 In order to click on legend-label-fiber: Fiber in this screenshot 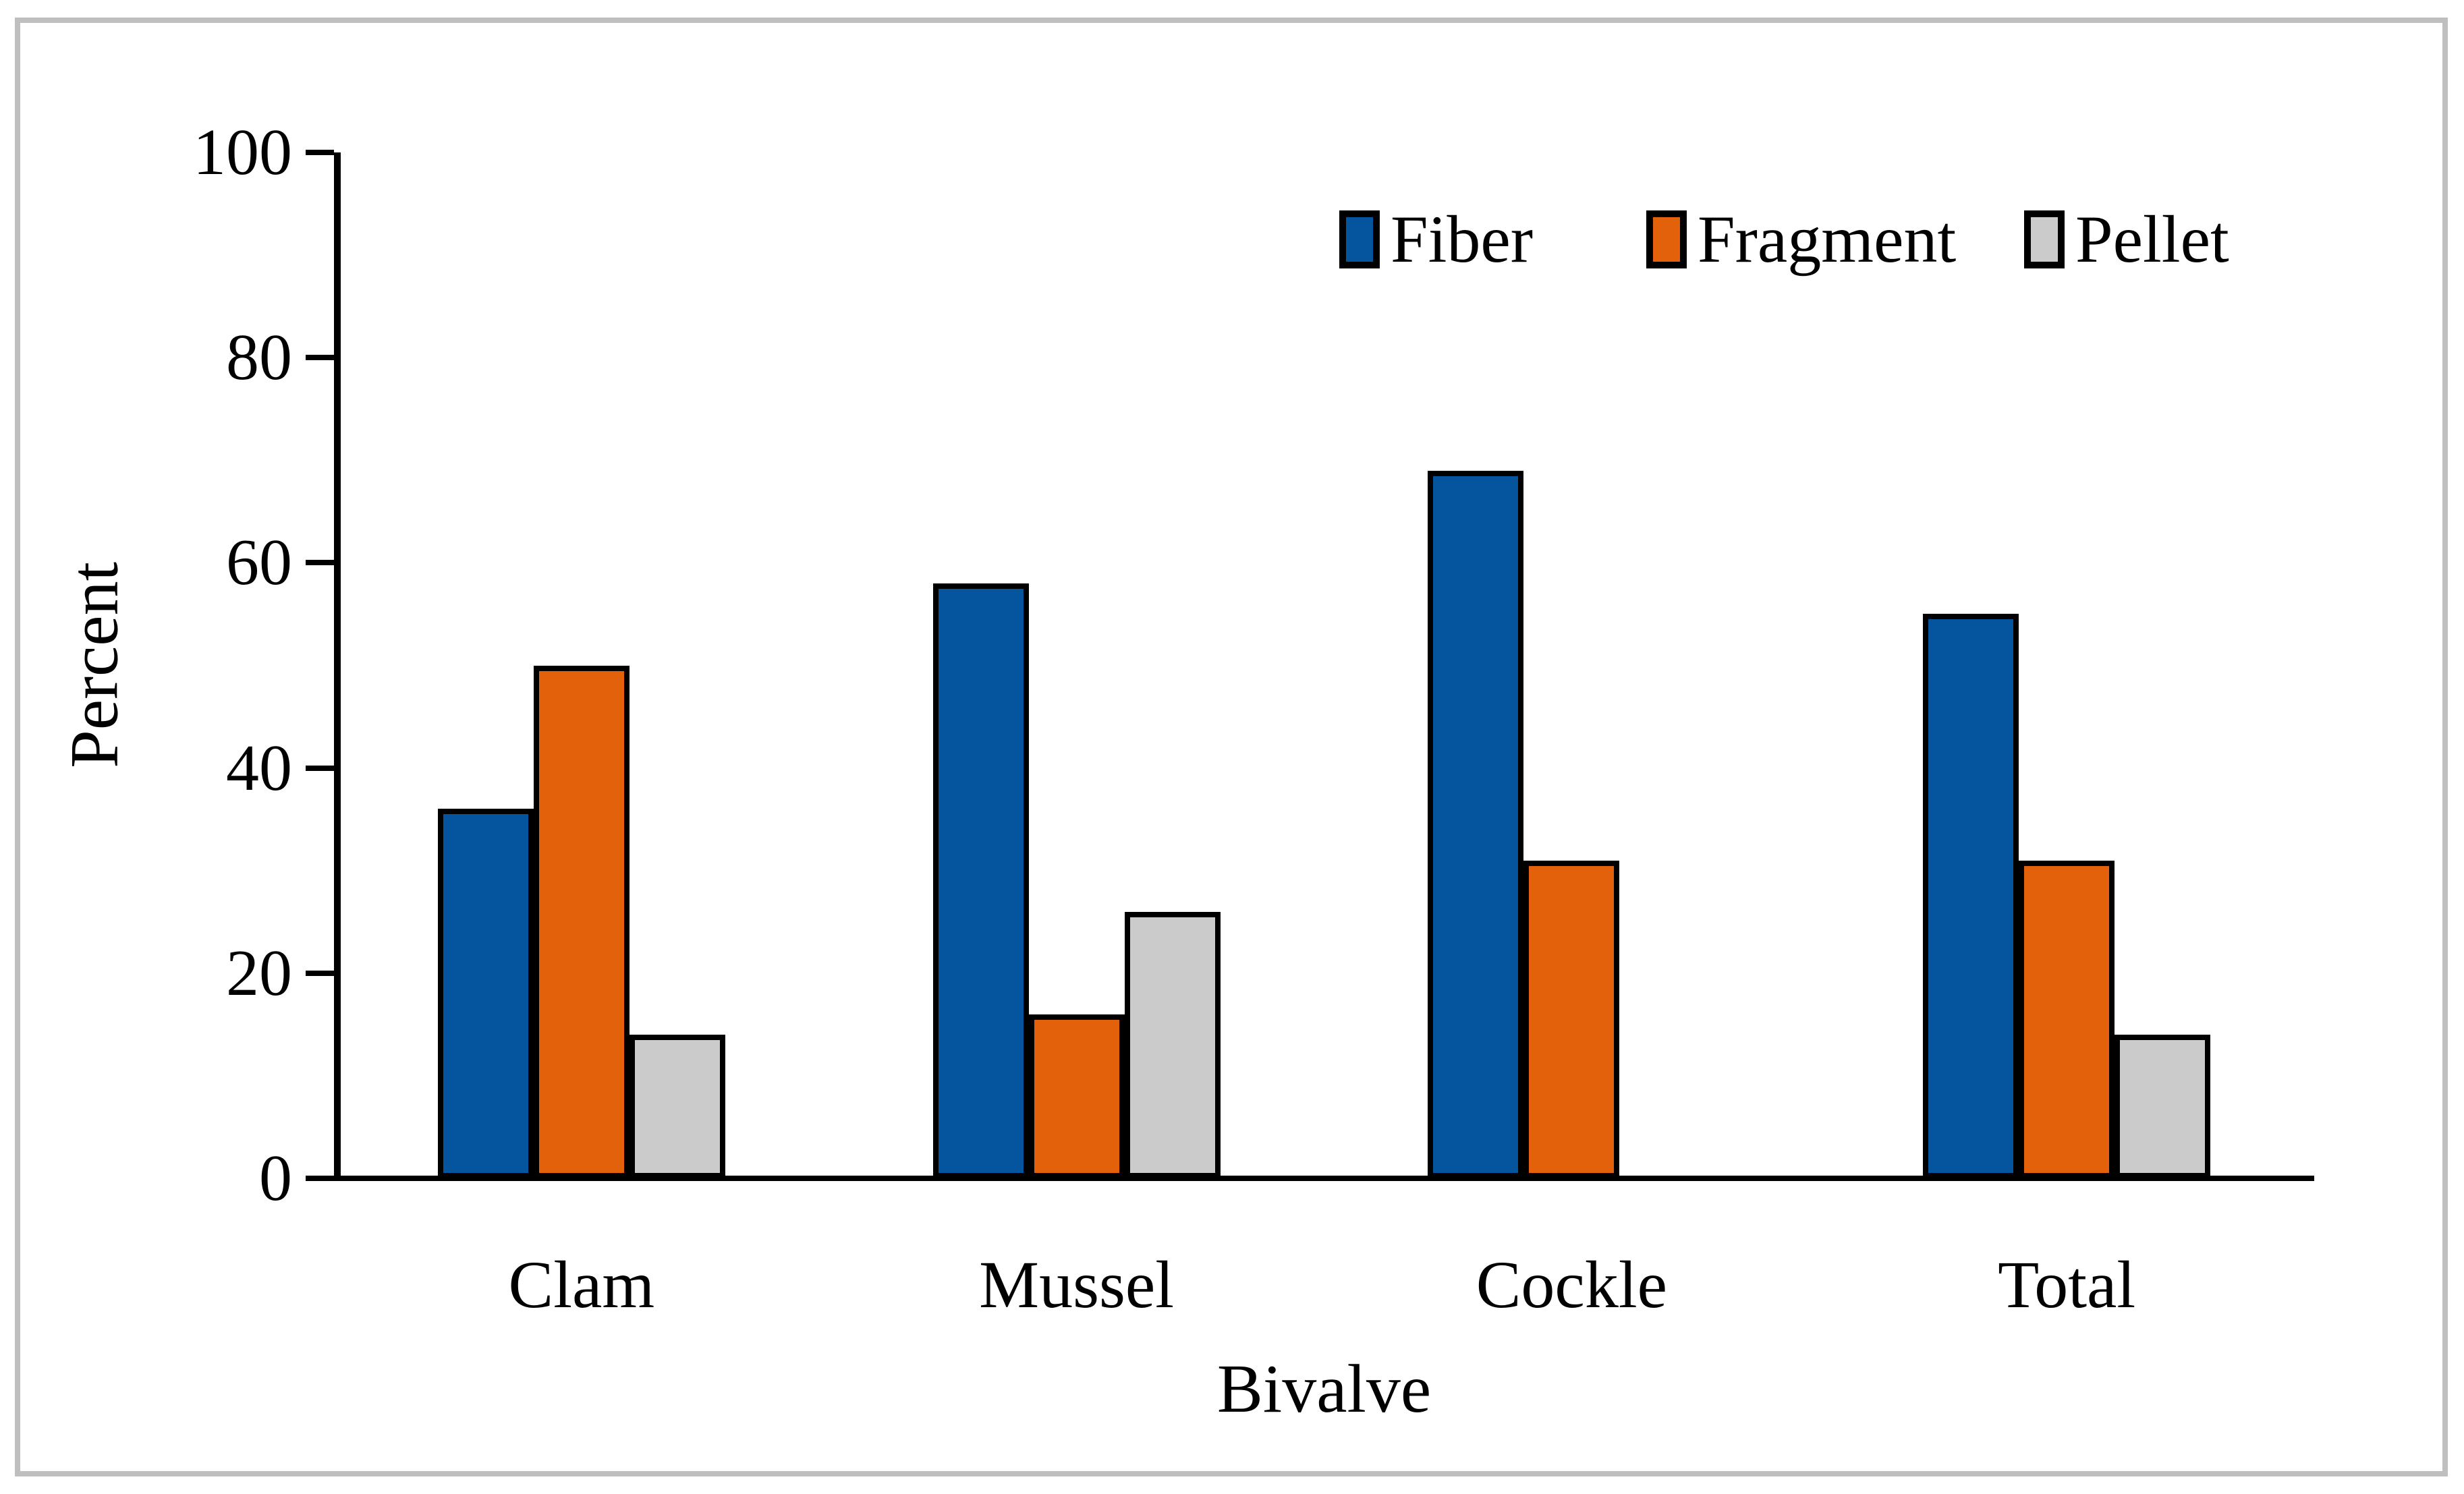, I will do `click(1462, 239)`.